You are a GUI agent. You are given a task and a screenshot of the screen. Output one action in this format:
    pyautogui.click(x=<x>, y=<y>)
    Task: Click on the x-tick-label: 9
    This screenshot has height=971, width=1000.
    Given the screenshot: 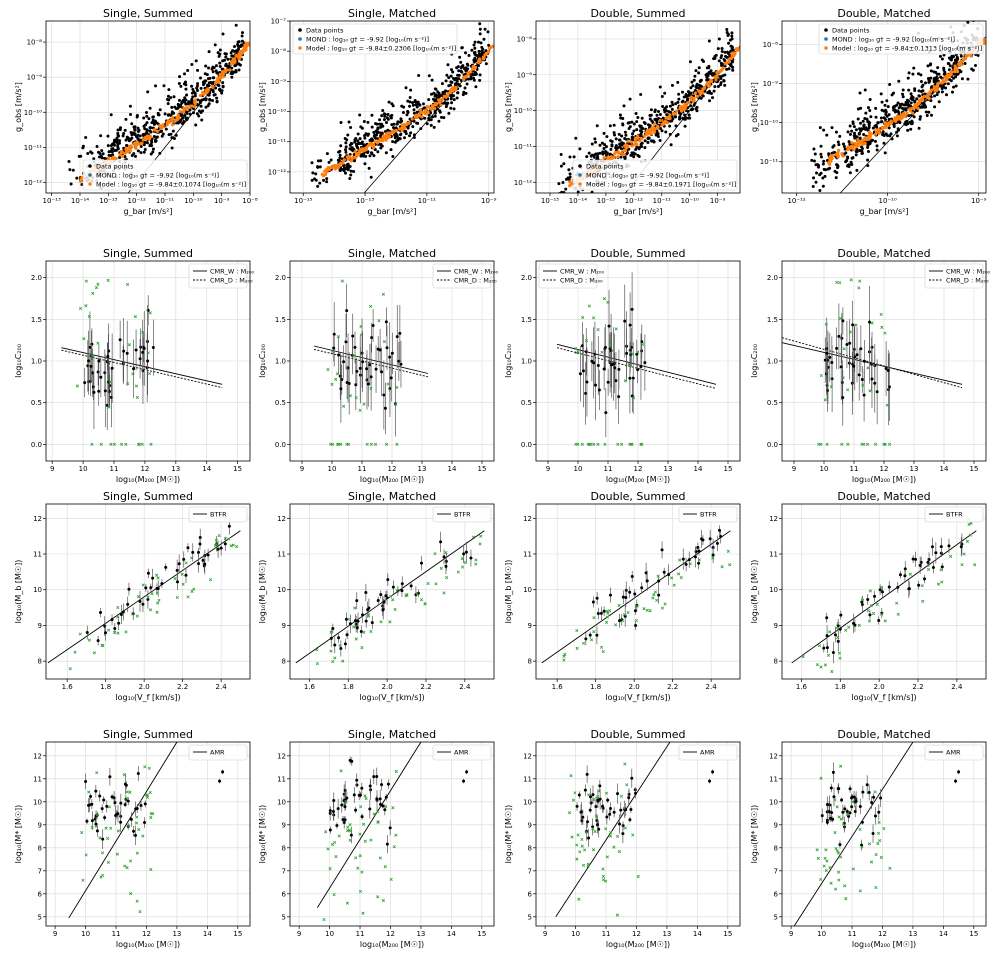 What is the action you would take?
    pyautogui.click(x=299, y=934)
    